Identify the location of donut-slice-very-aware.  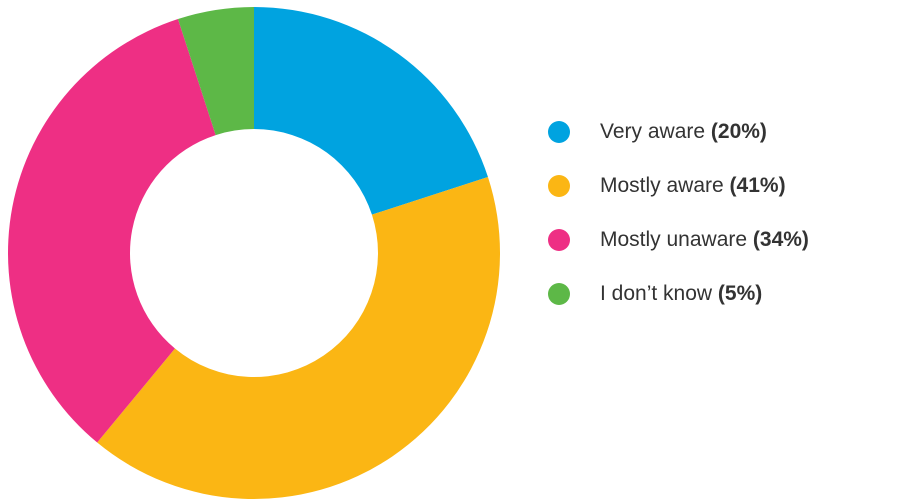
(371, 111).